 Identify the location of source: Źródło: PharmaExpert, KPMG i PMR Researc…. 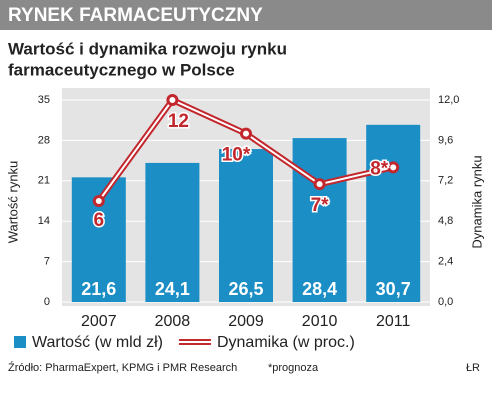
(122, 367).